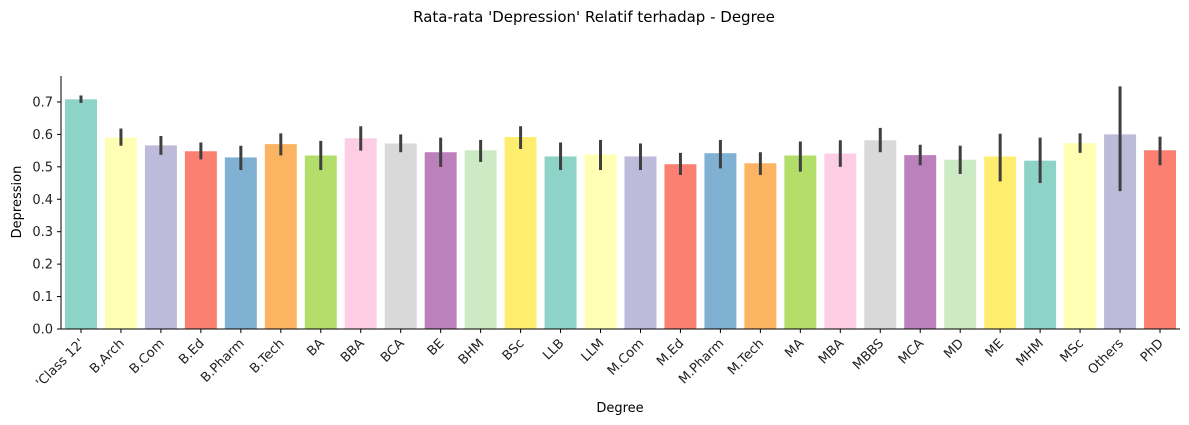  Describe the element at coordinates (191, 351) in the screenshot. I see `x-tick-label-3: B.Ed` at that location.